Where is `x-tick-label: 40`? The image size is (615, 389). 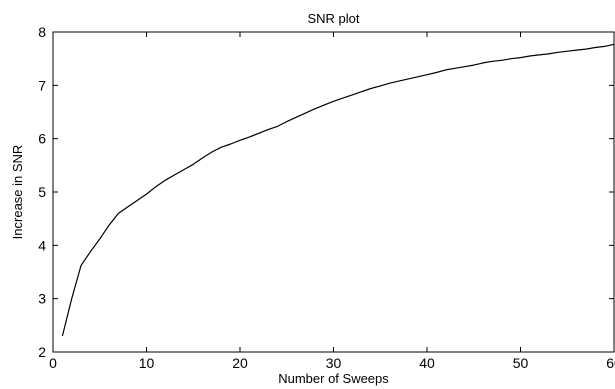 x-tick-label: 40 is located at coordinates (427, 363).